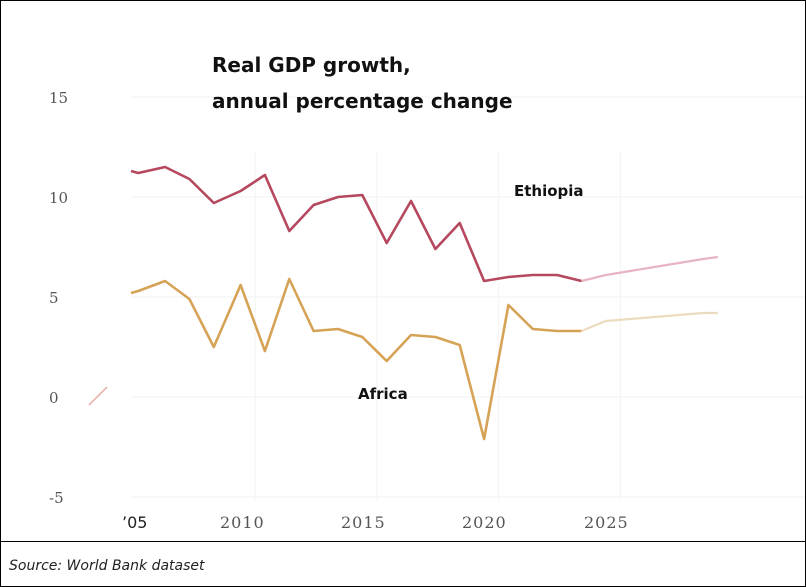  What do you see at coordinates (649, 269) in the screenshot?
I see `projection-line-ethiopia` at bounding box center [649, 269].